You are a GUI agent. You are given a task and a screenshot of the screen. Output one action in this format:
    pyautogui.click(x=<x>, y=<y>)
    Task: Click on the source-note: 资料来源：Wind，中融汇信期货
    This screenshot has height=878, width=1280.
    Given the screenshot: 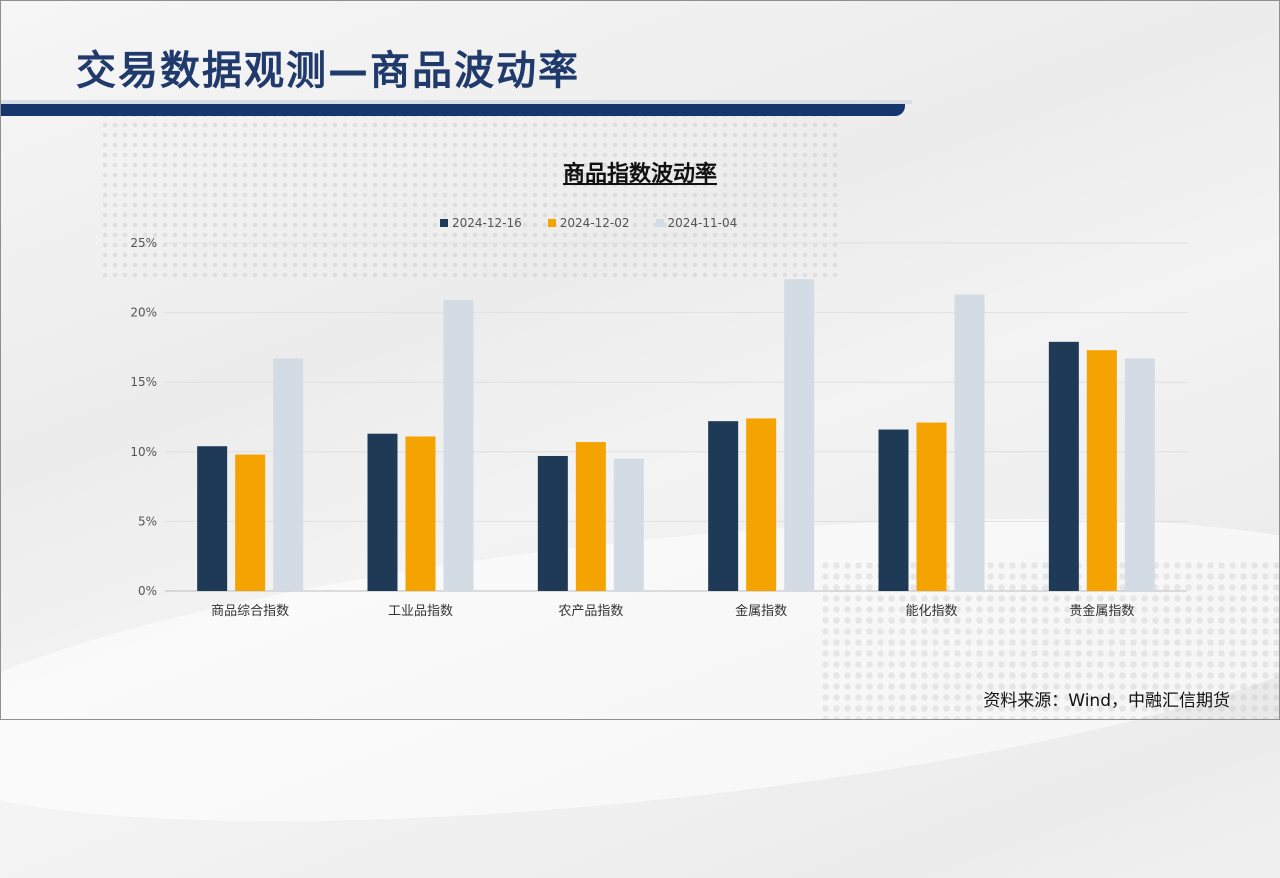 What is the action you would take?
    pyautogui.click(x=1106, y=701)
    